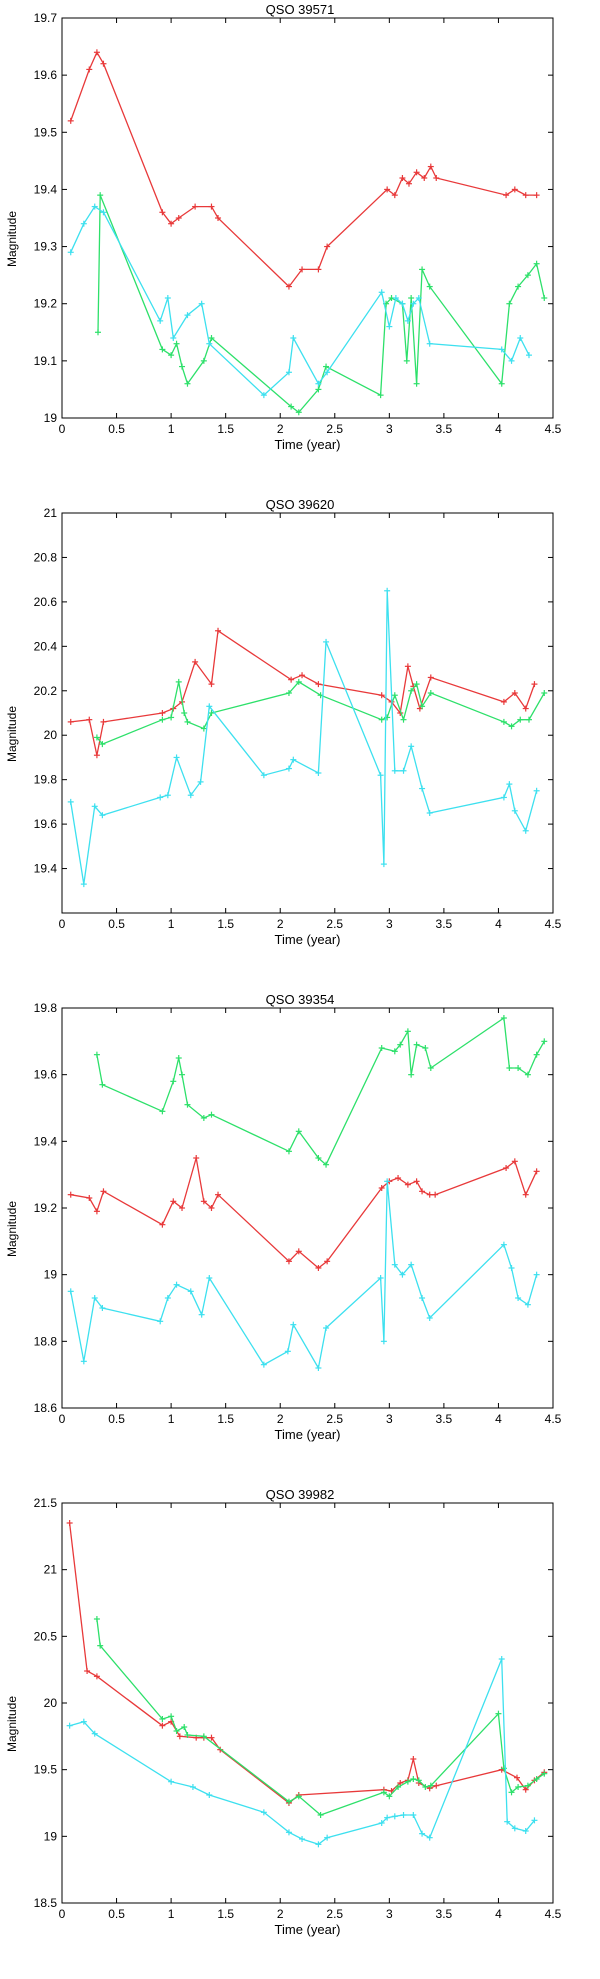 This screenshot has width=600, height=1979. I want to click on x-tick-label: 4.5, so click(553, 1419).